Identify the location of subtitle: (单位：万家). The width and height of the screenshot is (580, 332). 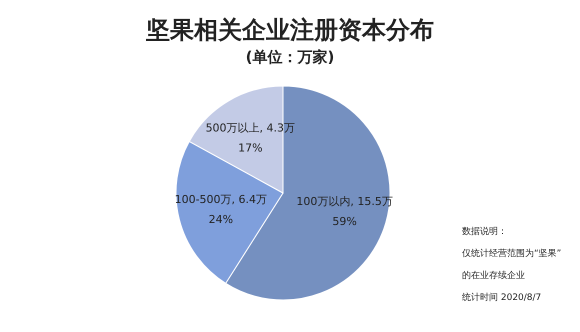
(290, 57).